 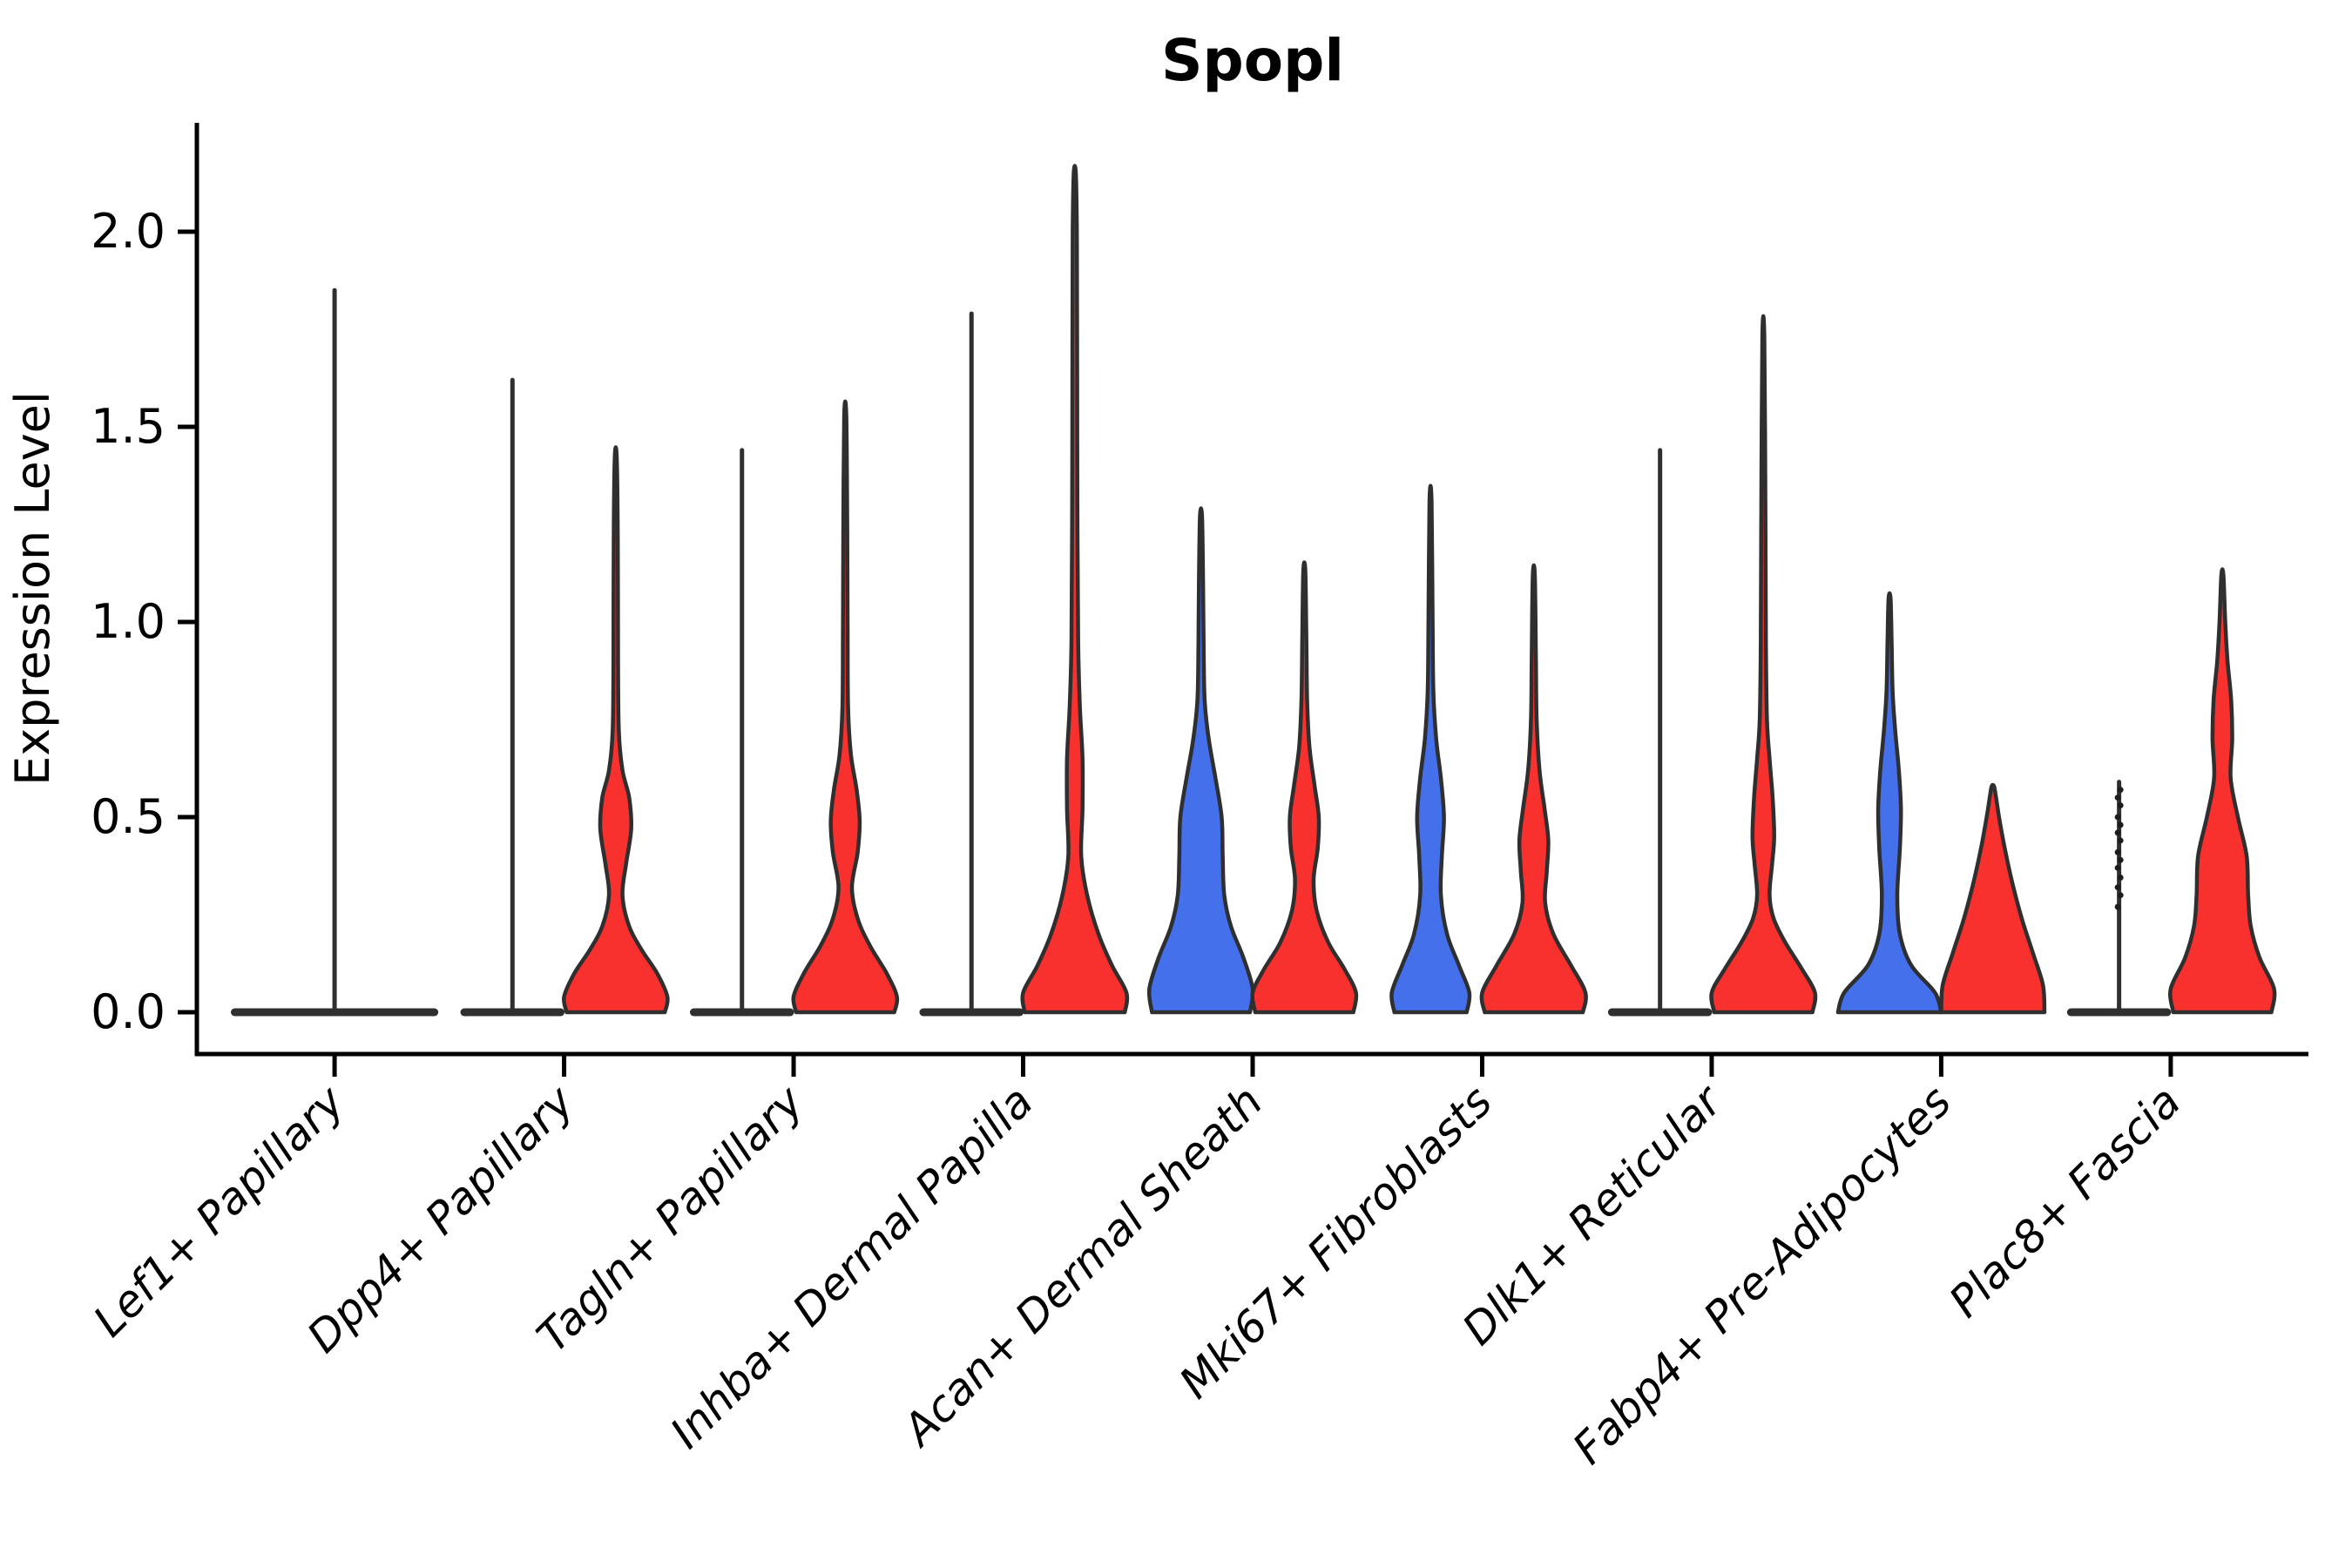 What do you see at coordinates (129, 426) in the screenshot?
I see `y-tick-label: 1.5` at bounding box center [129, 426].